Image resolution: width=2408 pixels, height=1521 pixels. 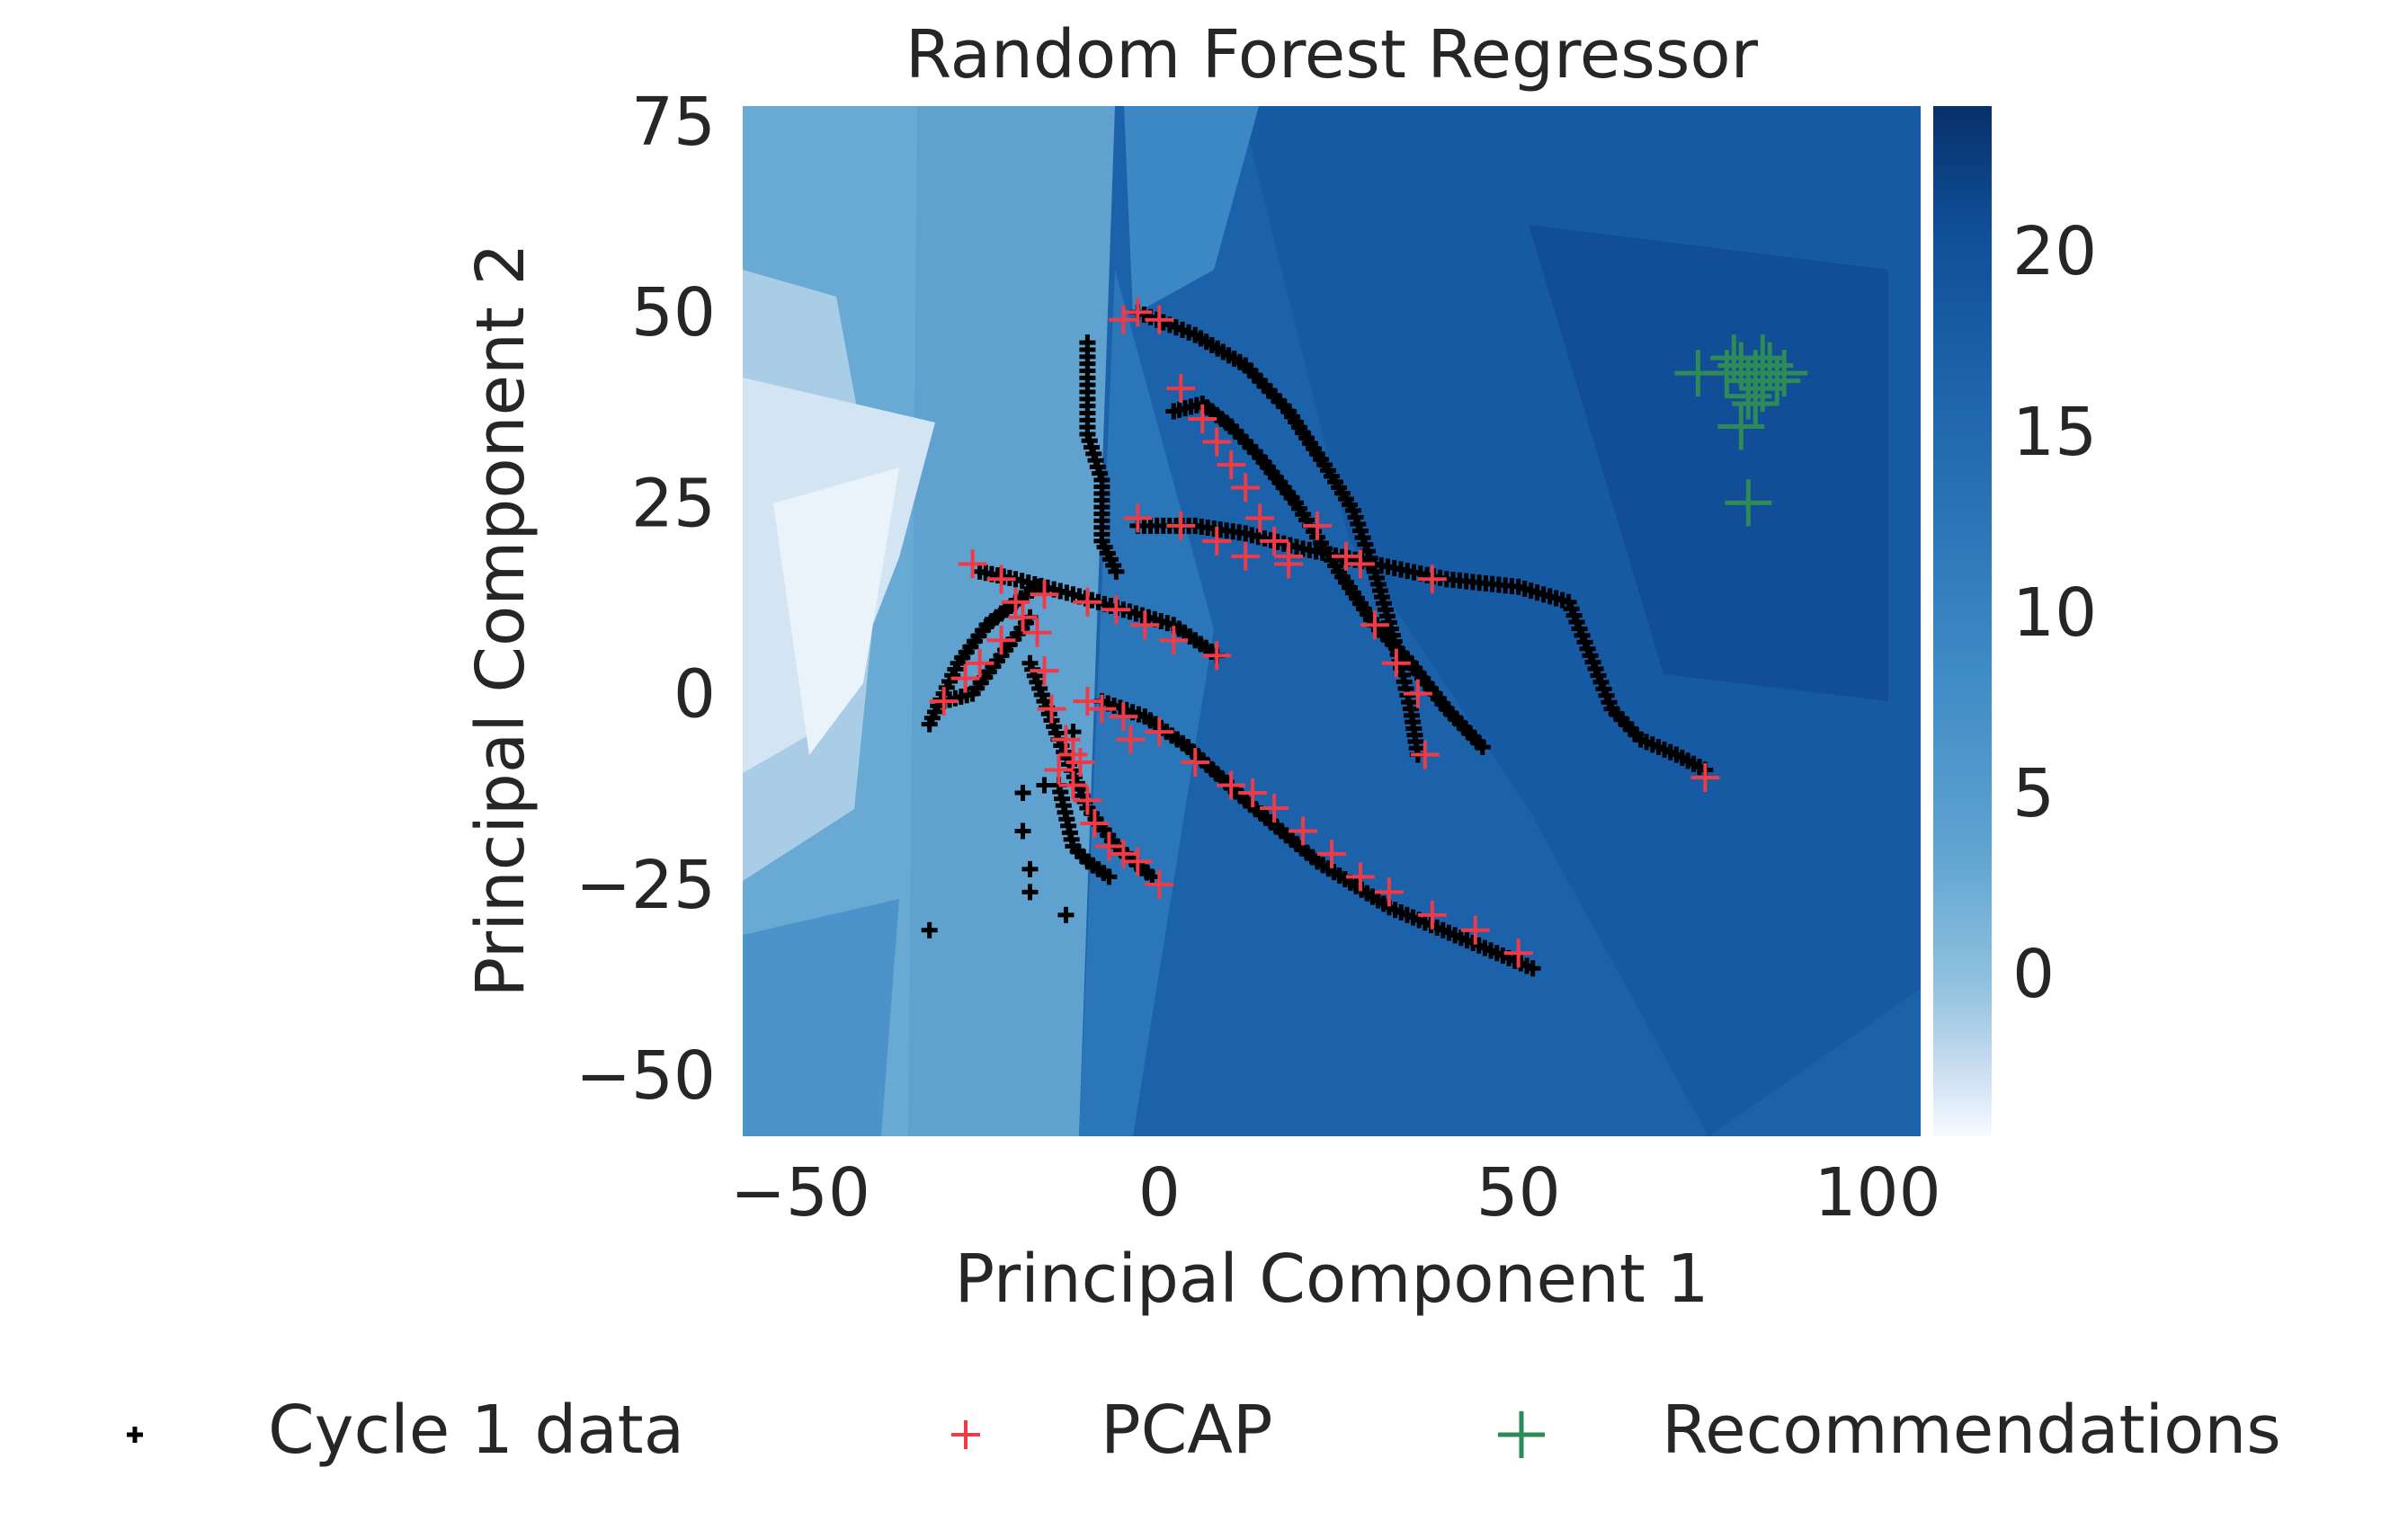 What do you see at coordinates (501, 620) in the screenshot?
I see `y-axis-label: Principal Component 2` at bounding box center [501, 620].